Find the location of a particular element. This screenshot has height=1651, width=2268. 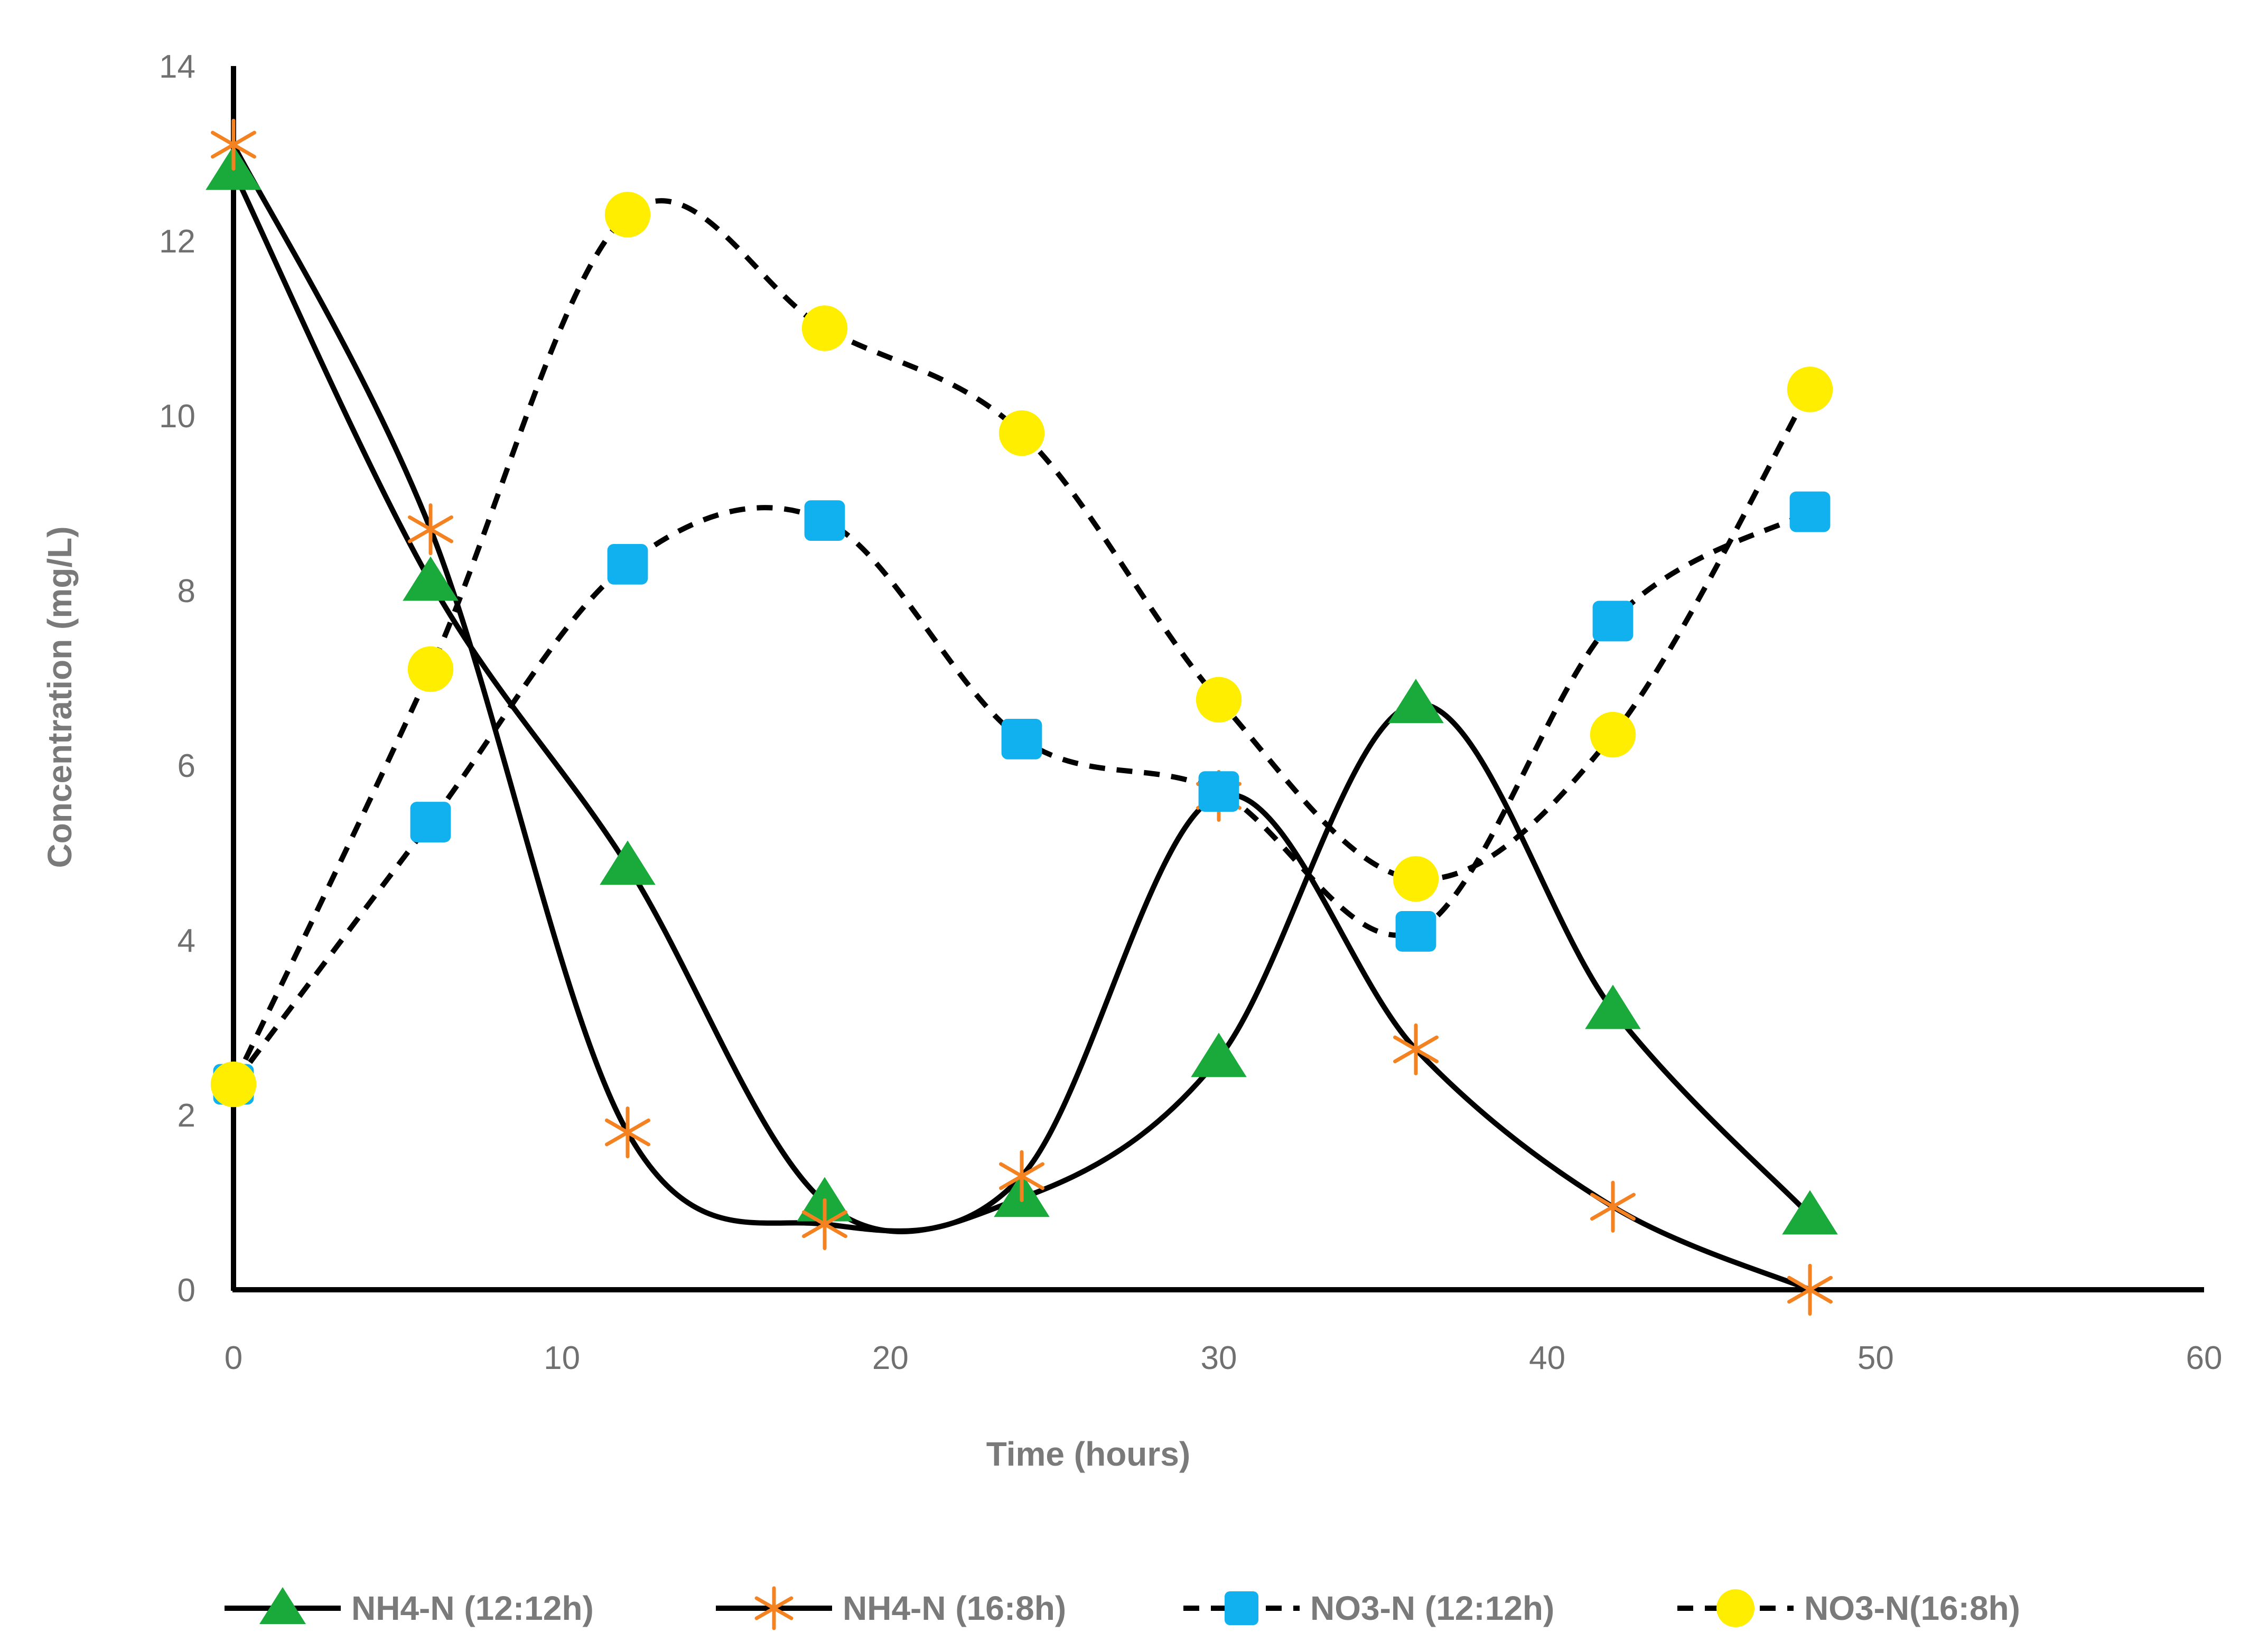

legend-item: NO3-N(16:8h) is located at coordinates (1848, 1608).